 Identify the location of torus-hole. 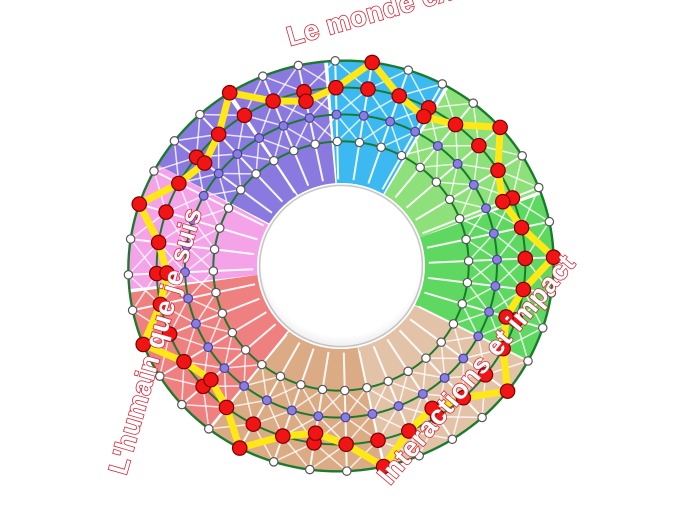
(341, 266).